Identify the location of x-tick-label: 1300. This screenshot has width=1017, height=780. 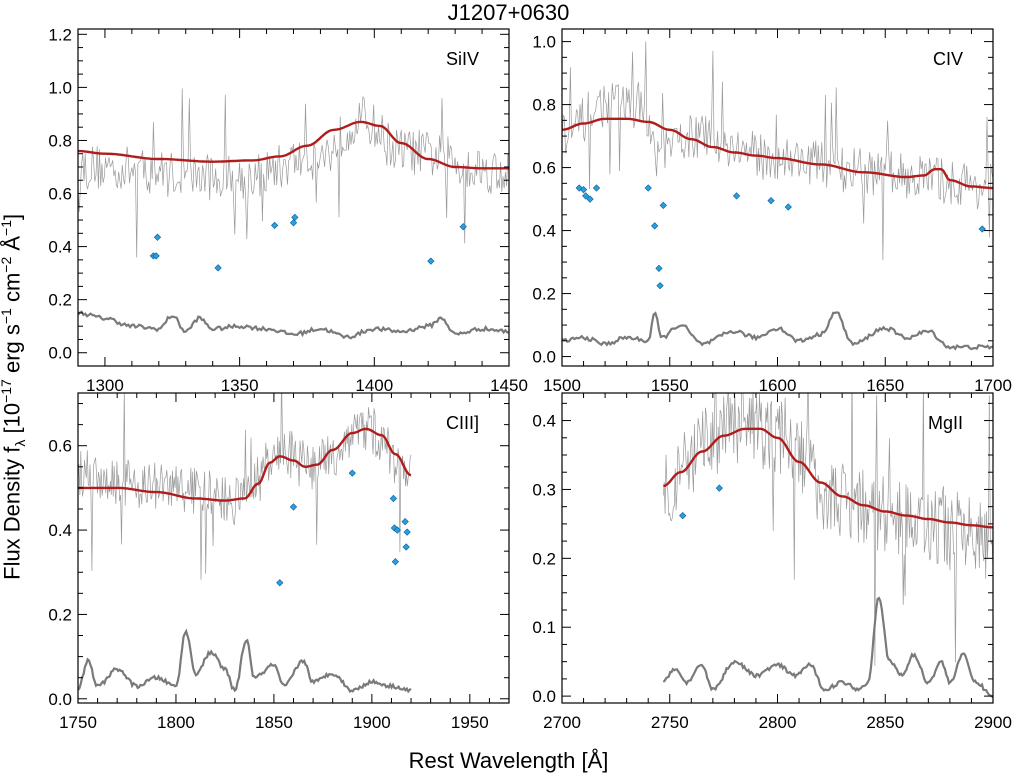
(105, 385).